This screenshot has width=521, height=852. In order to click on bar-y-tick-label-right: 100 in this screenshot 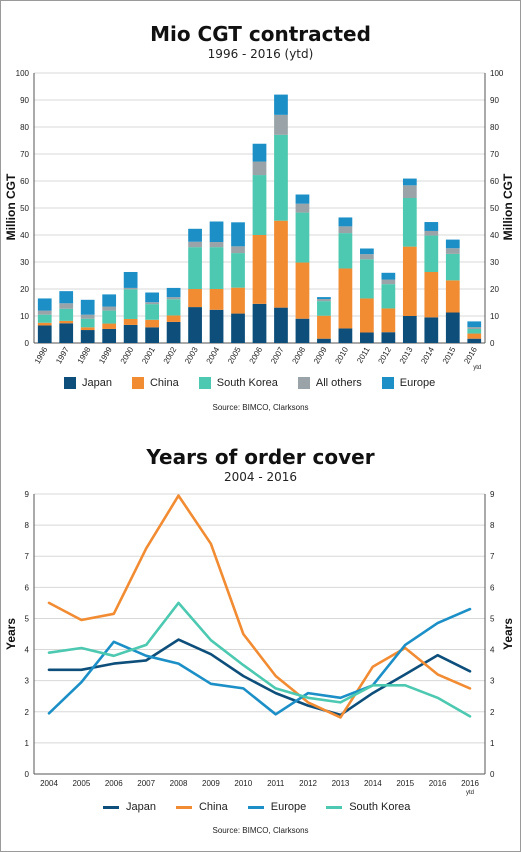, I will do `click(497, 73)`.